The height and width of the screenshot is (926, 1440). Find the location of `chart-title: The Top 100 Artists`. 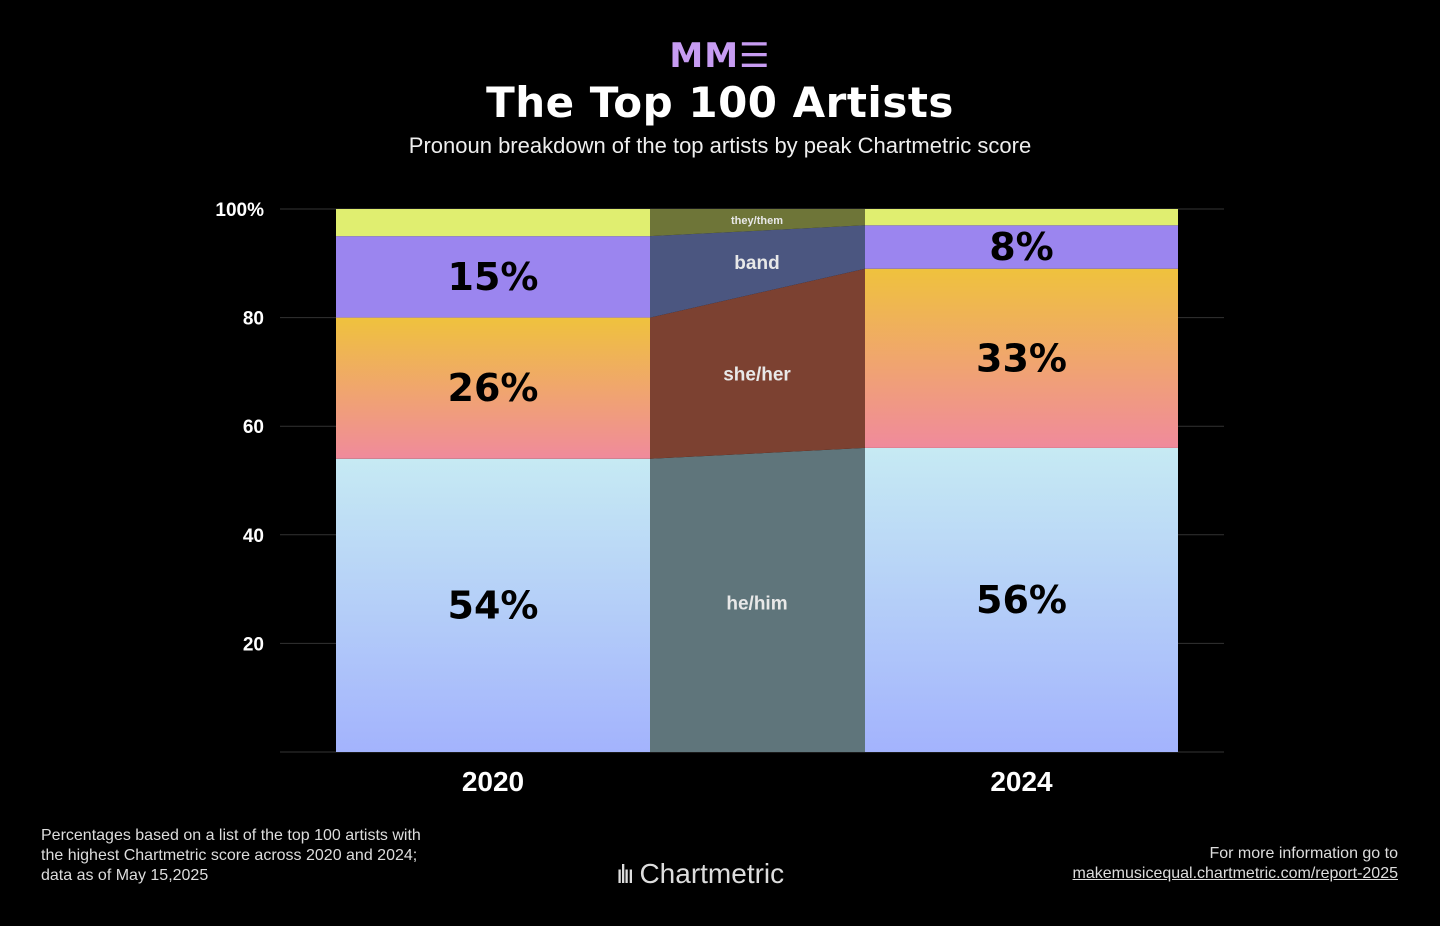

chart-title: The Top 100 Artists is located at coordinates (720, 102).